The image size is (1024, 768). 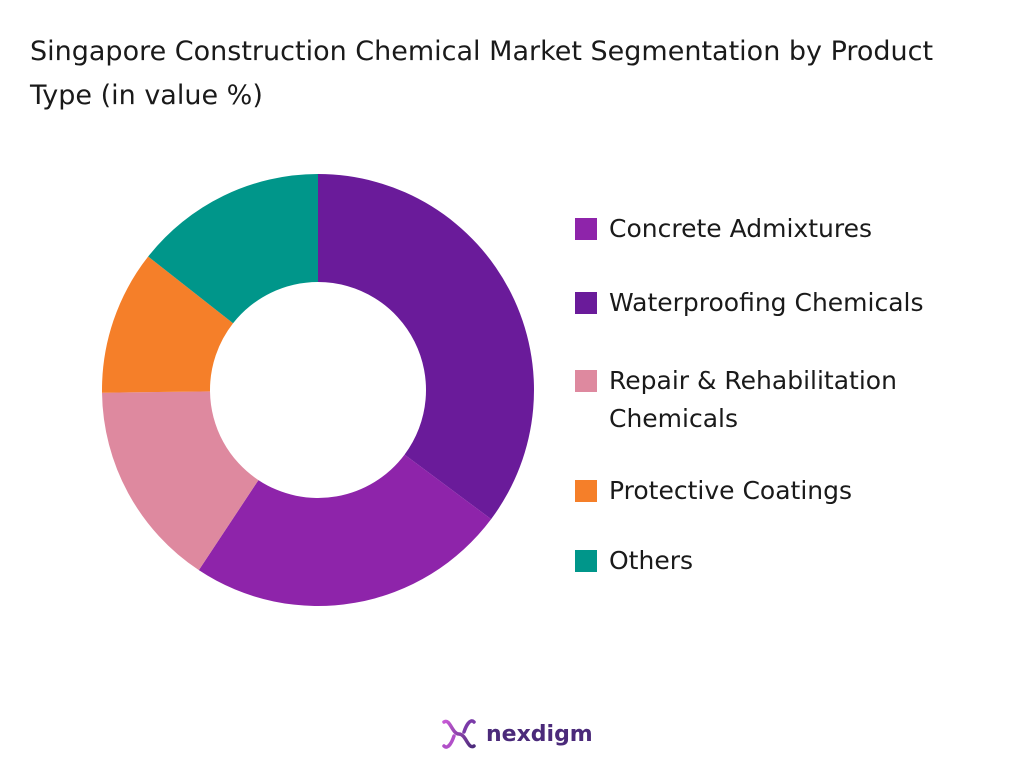 What do you see at coordinates (168, 324) in the screenshot?
I see `slice-protective-coatings` at bounding box center [168, 324].